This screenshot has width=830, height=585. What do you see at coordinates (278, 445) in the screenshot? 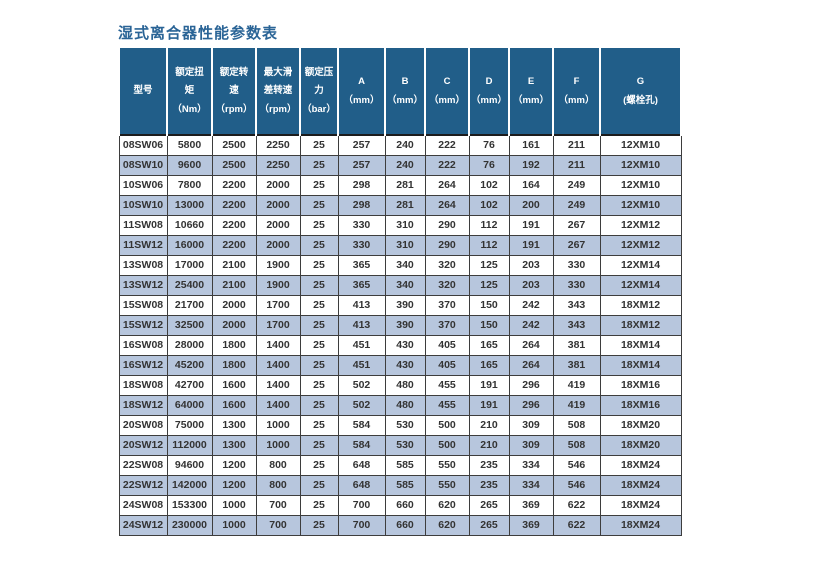
I see `table-cell: 1000` at bounding box center [278, 445].